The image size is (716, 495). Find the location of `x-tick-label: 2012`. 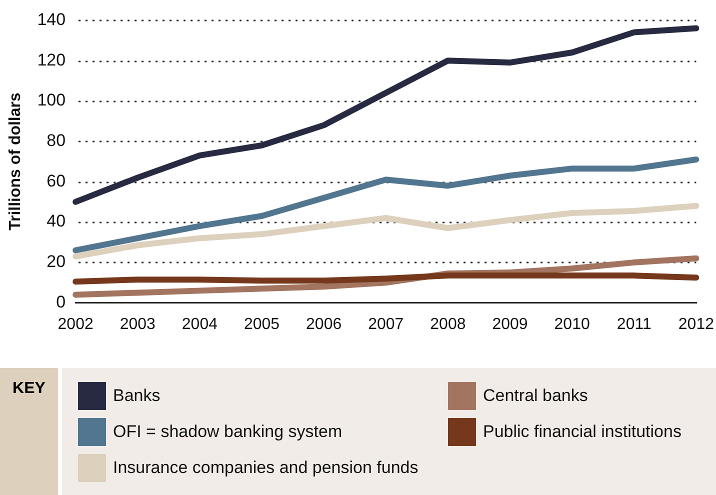

x-tick-label: 2012 is located at coordinates (696, 324).